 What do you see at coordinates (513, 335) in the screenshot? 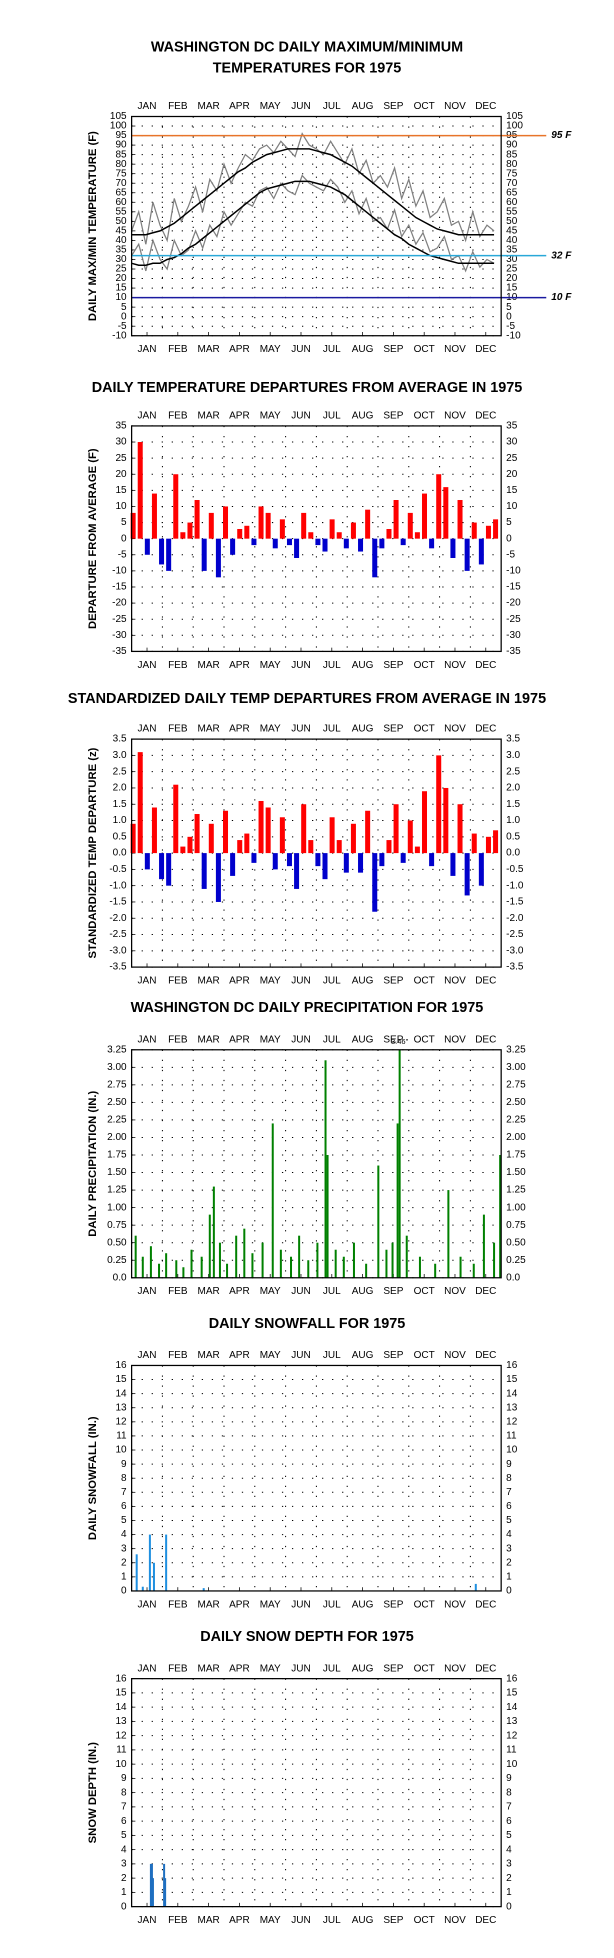
I see `y-tick-label: -10` at bounding box center [513, 335].